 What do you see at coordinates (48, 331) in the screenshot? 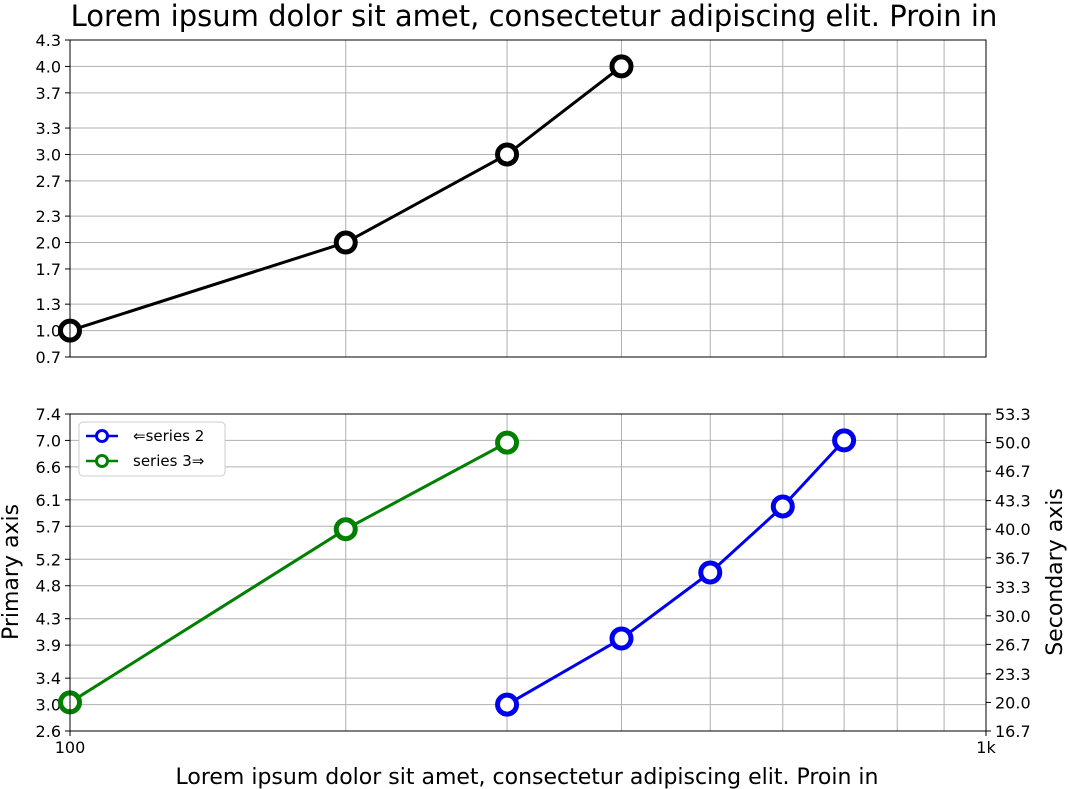
I see `y-tick-label: 1.0` at bounding box center [48, 331].